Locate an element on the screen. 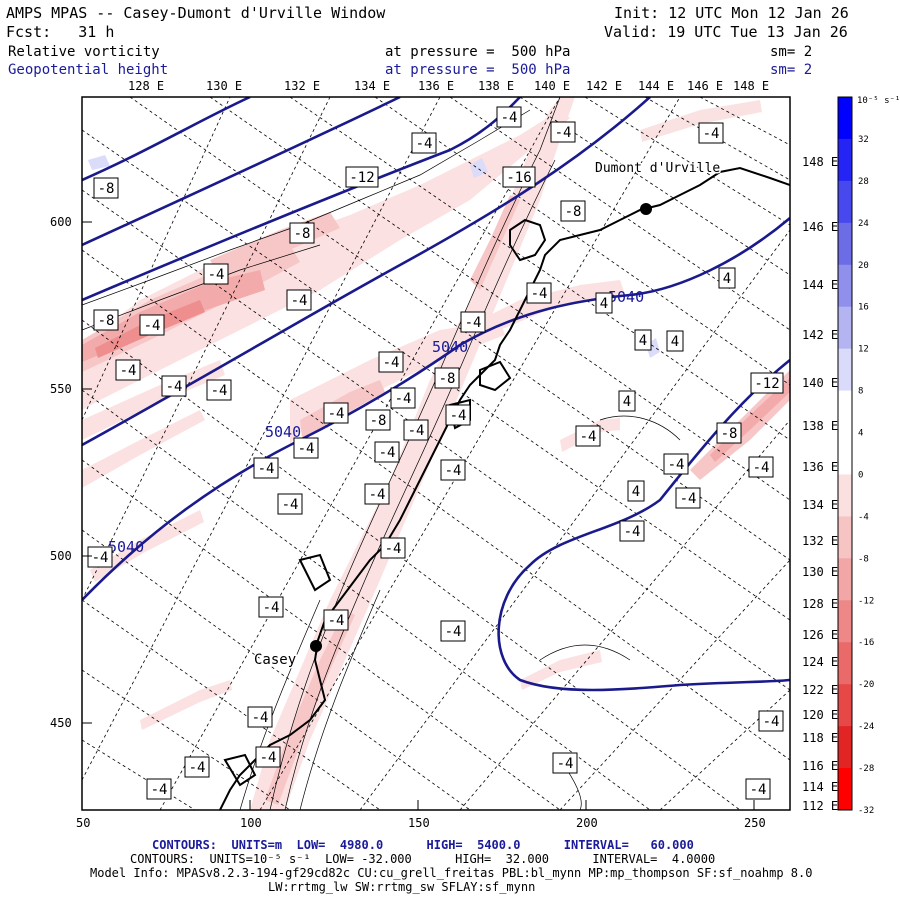 The height and width of the screenshot is (900, 900). x-tick-label: 50 is located at coordinates (83, 823).